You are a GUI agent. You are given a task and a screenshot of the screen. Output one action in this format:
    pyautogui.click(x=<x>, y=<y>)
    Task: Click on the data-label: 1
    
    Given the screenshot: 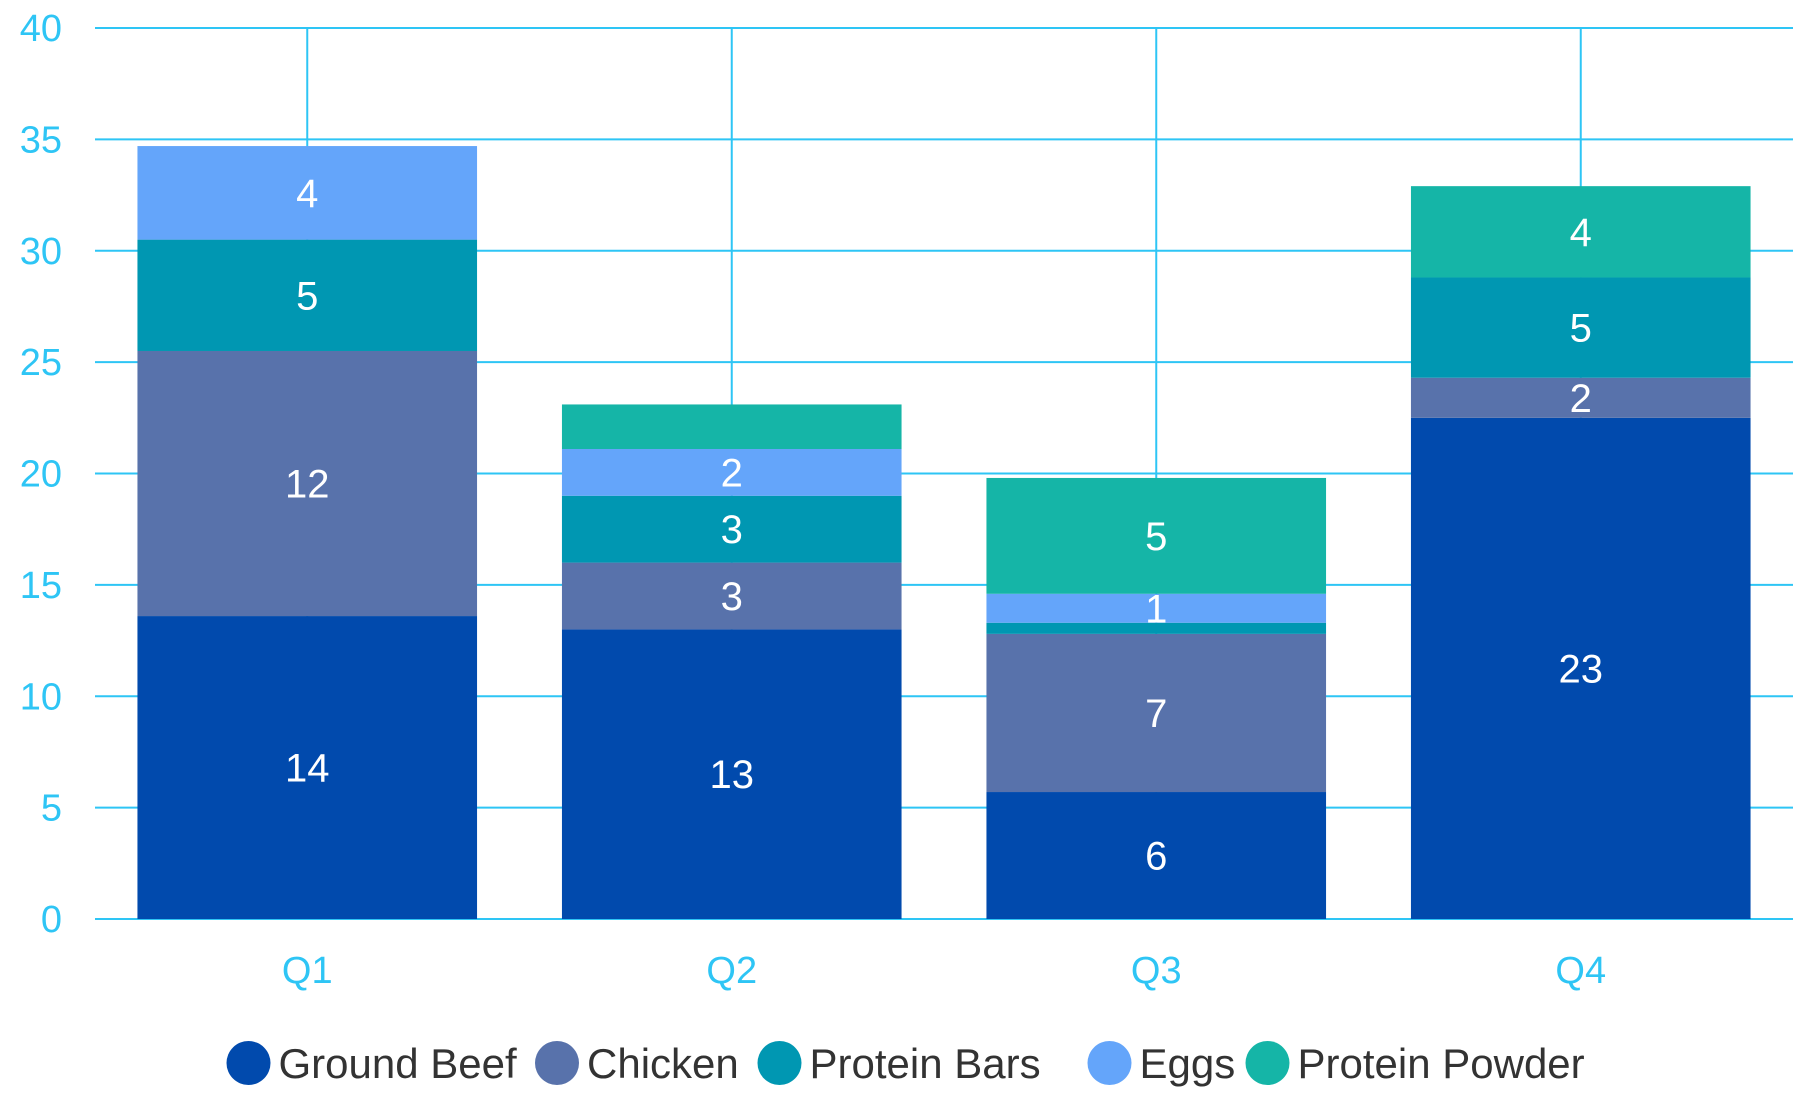 What is the action you would take?
    pyautogui.click(x=1156, y=609)
    